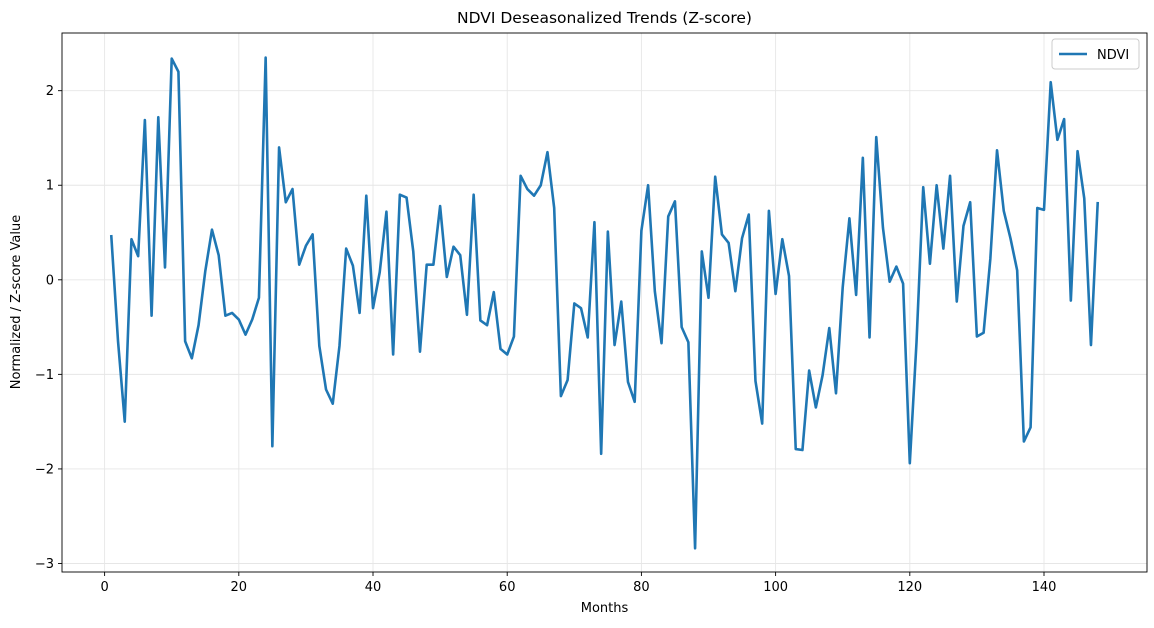 The width and height of the screenshot is (1154, 628). Describe the element at coordinates (50, 91) in the screenshot. I see `y-tick-label: 2` at that location.